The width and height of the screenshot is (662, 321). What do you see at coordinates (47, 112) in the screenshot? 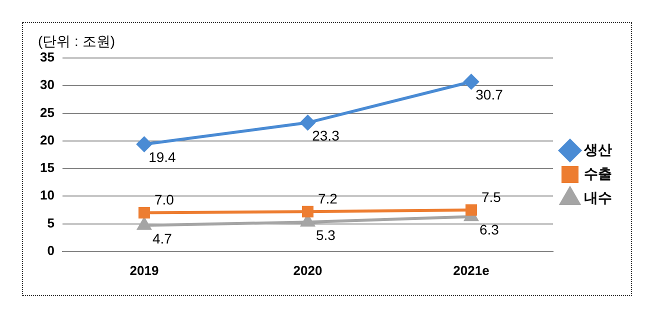
I see `y-tick-label: 25` at bounding box center [47, 112].